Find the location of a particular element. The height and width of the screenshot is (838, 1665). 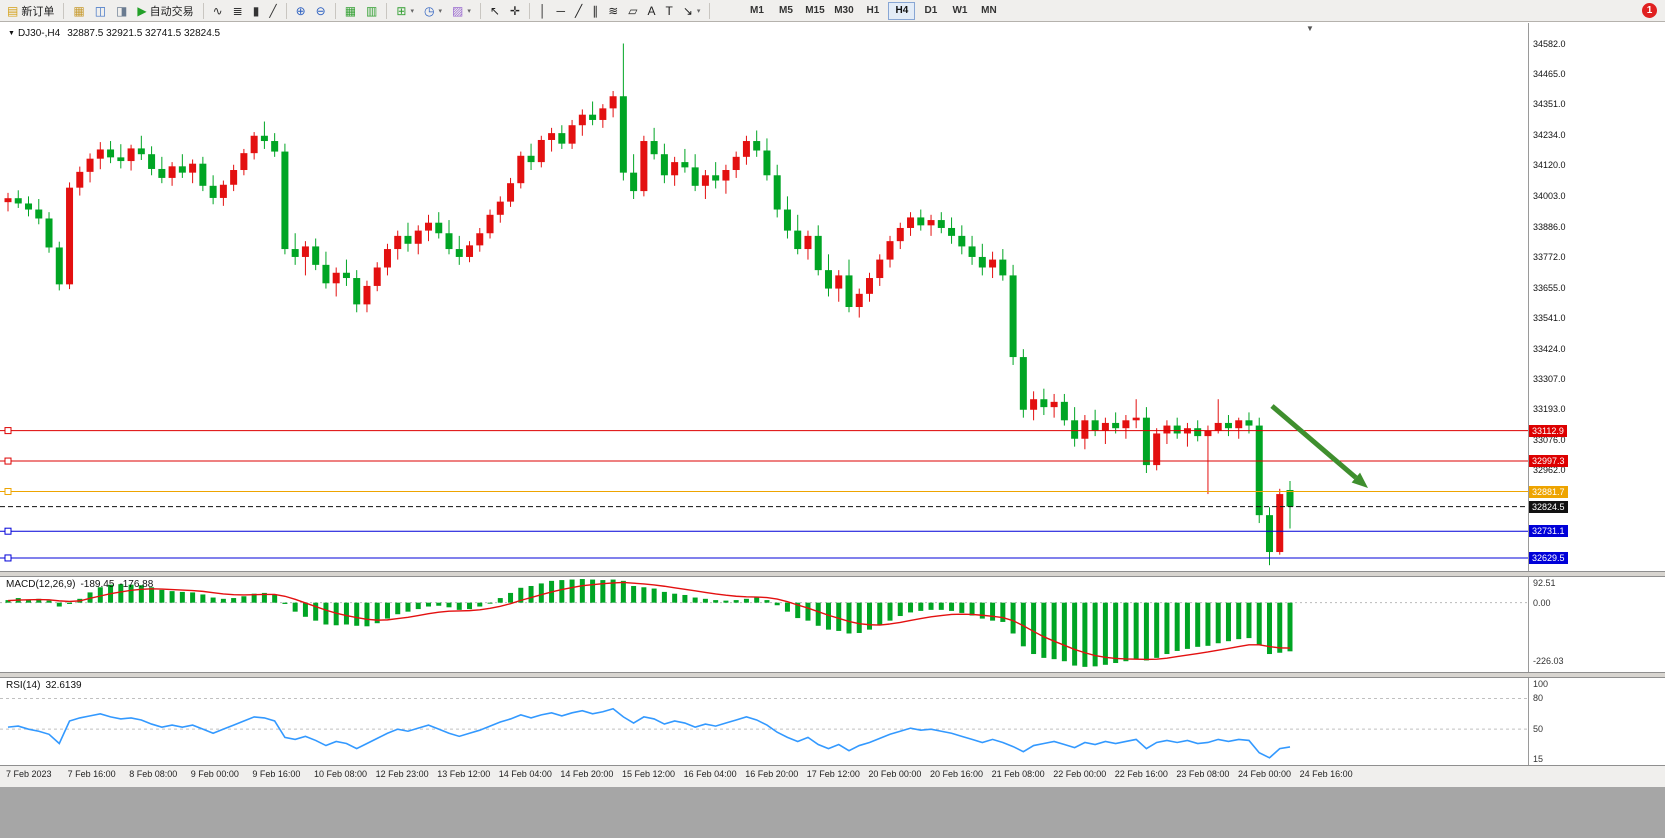

time-axis-label: 21 Feb 08:00 is located at coordinates (1018, 774).